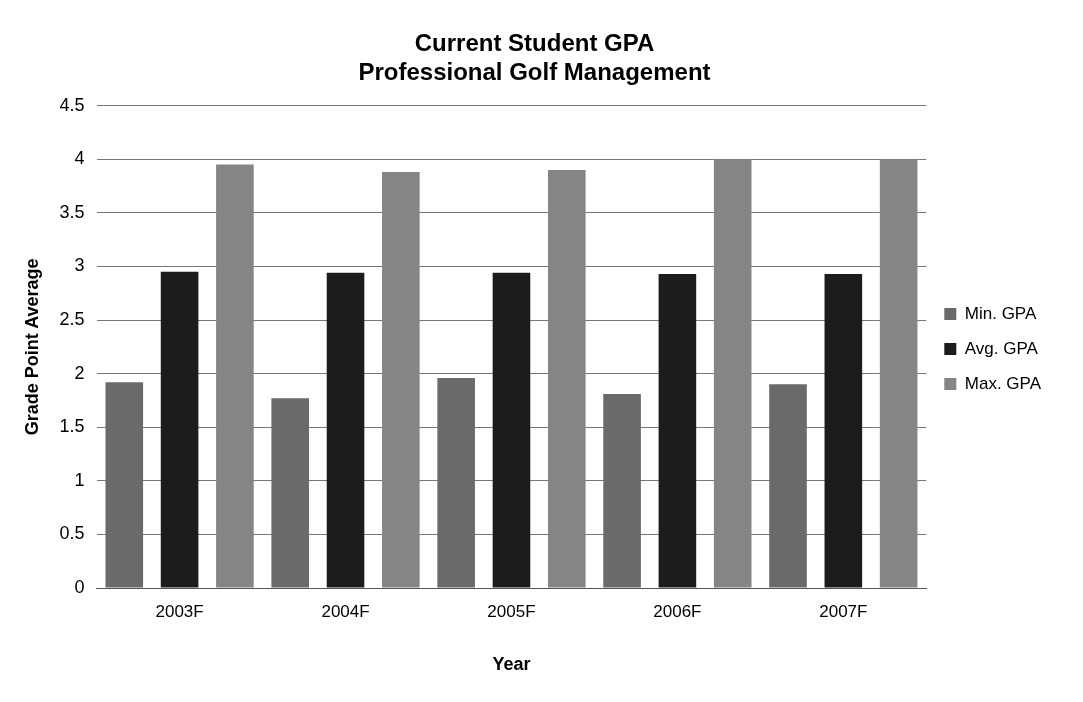  I want to click on legend-label: Max. GPA, so click(1003, 383).